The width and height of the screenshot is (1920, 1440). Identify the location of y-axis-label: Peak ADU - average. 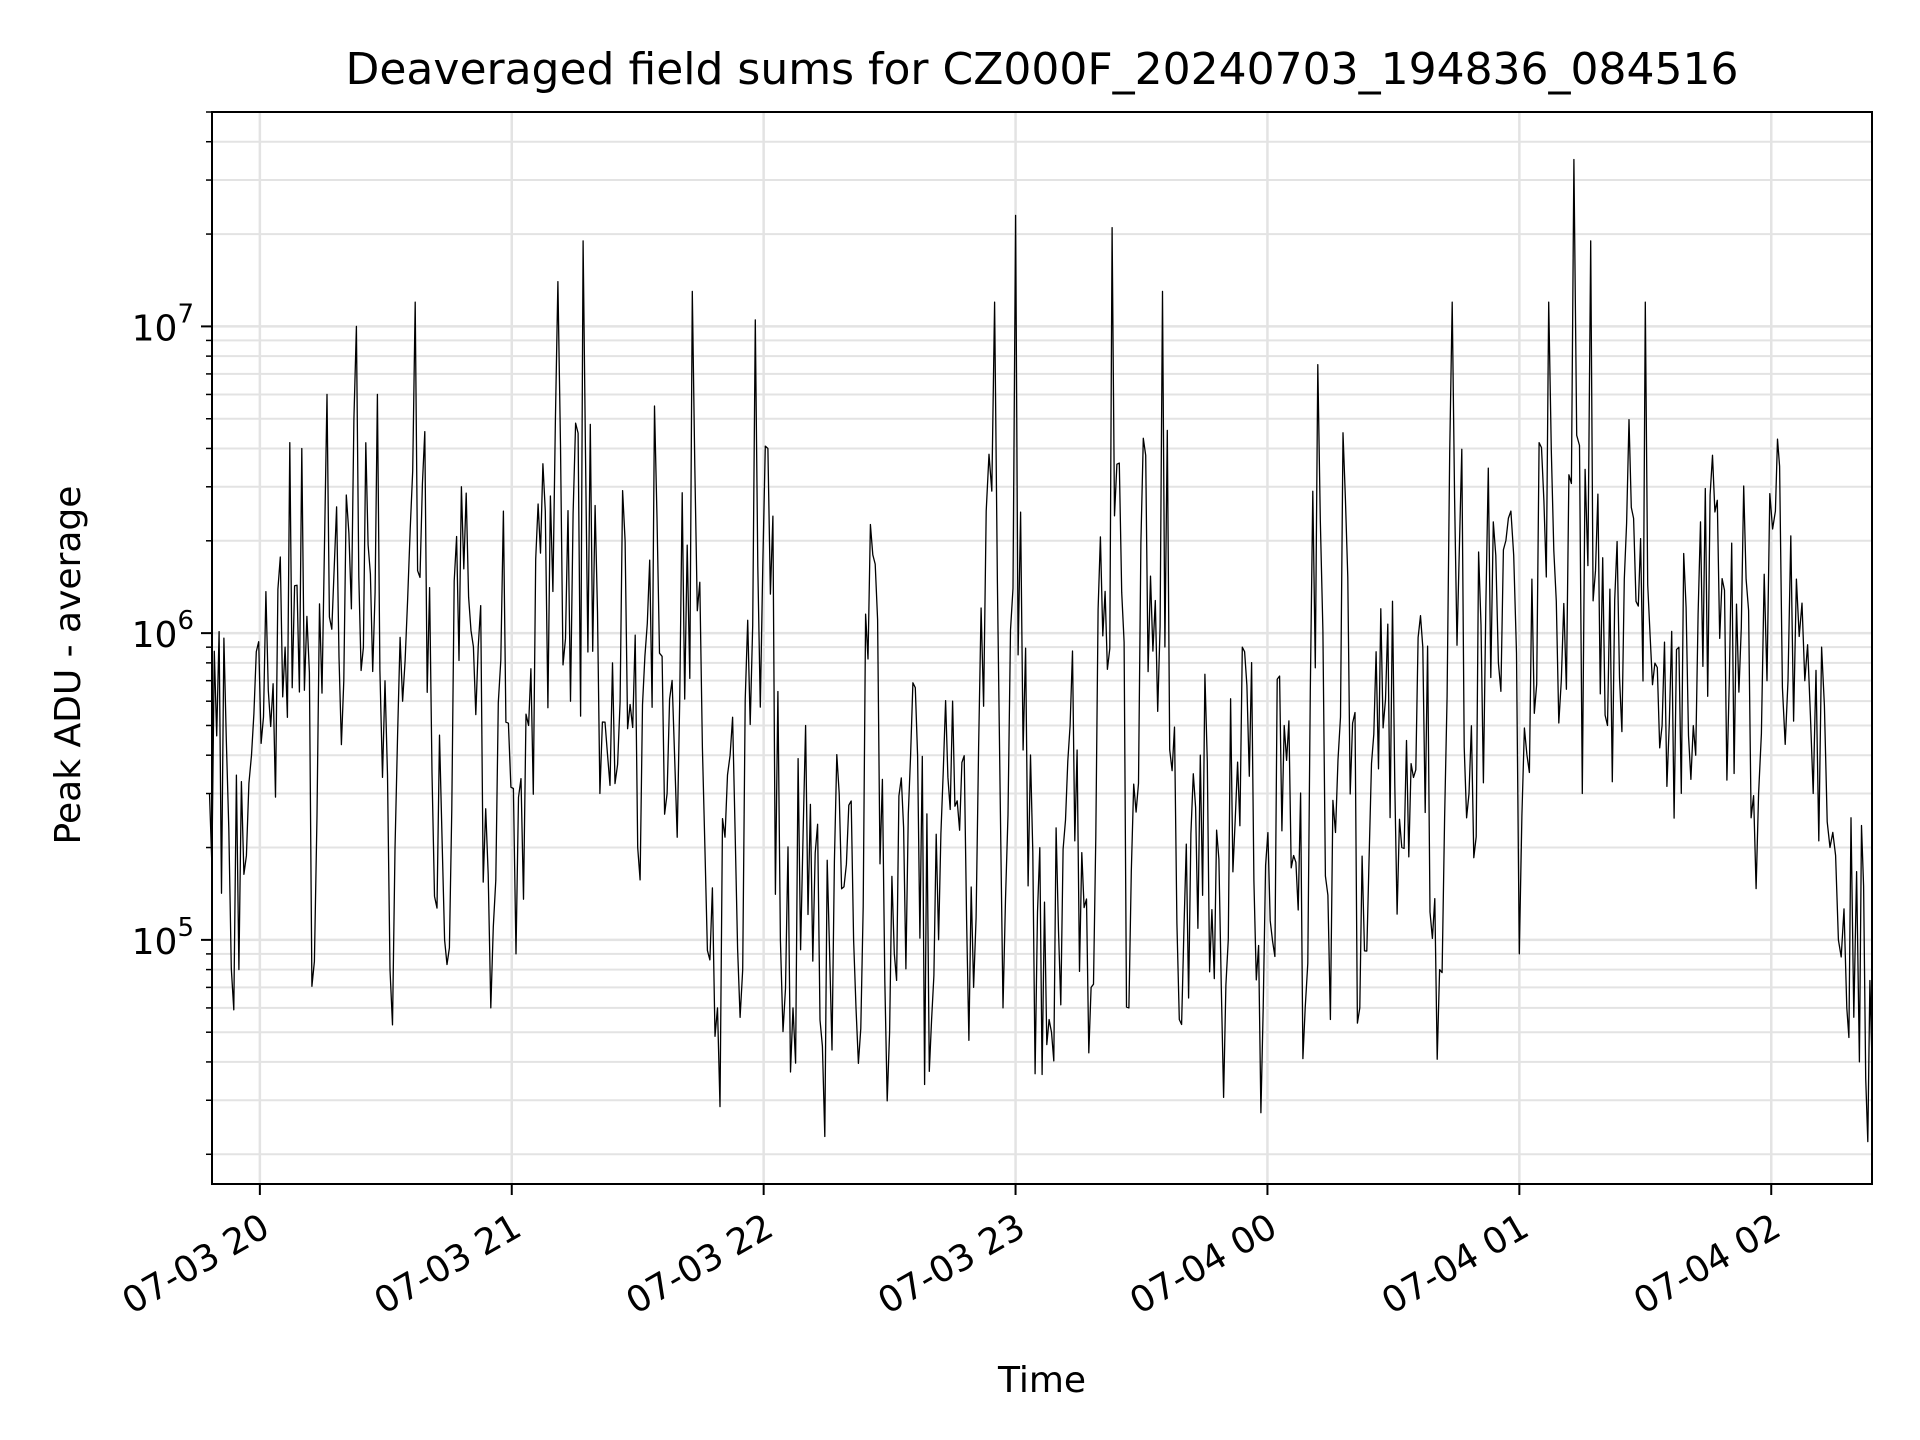
(68, 665).